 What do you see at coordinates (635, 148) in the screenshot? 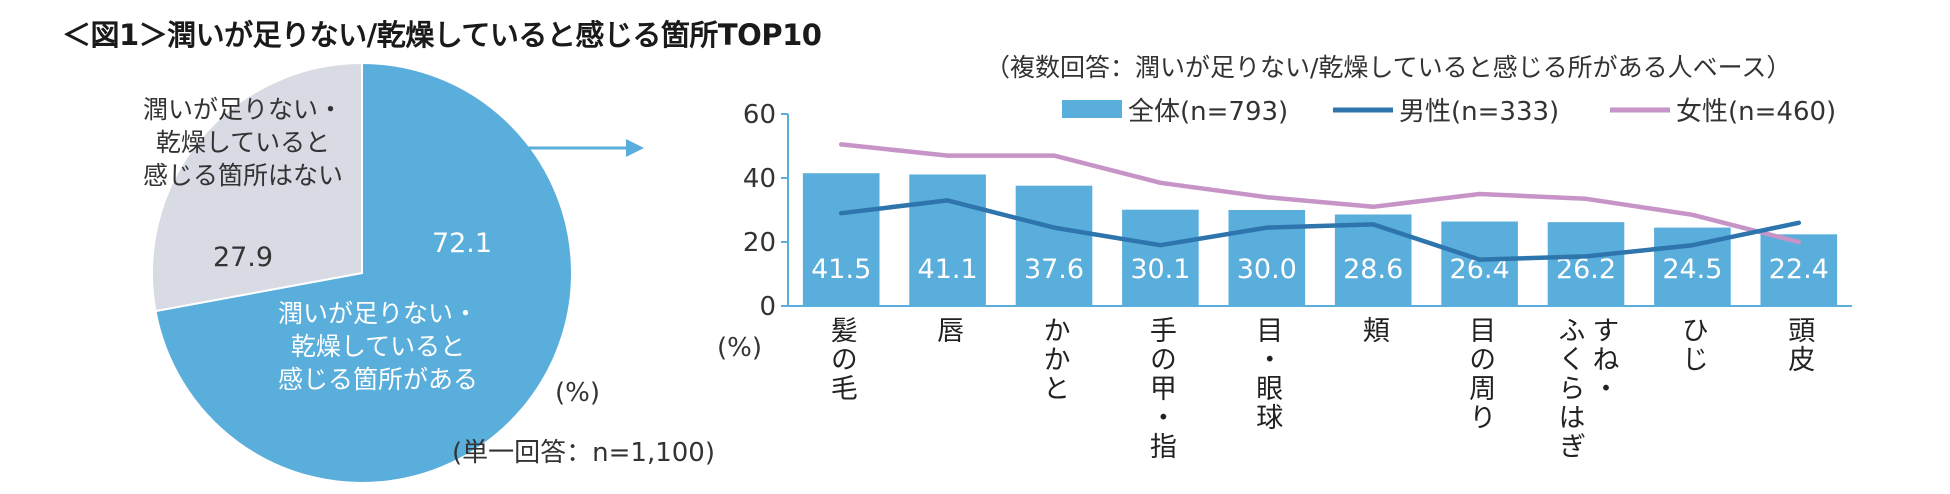
I see `arrow-head` at bounding box center [635, 148].